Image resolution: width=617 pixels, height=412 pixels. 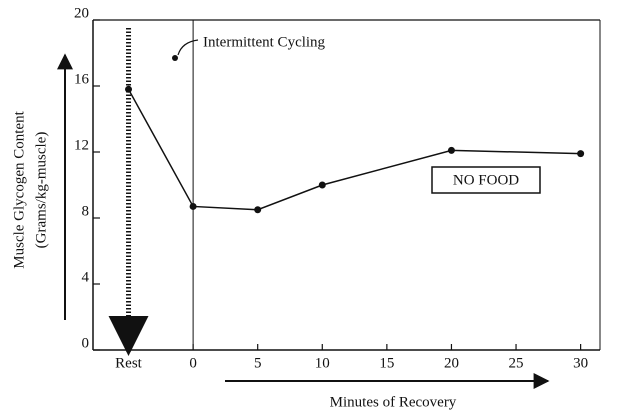 I want to click on y-tick-label: 8, so click(x=86, y=211).